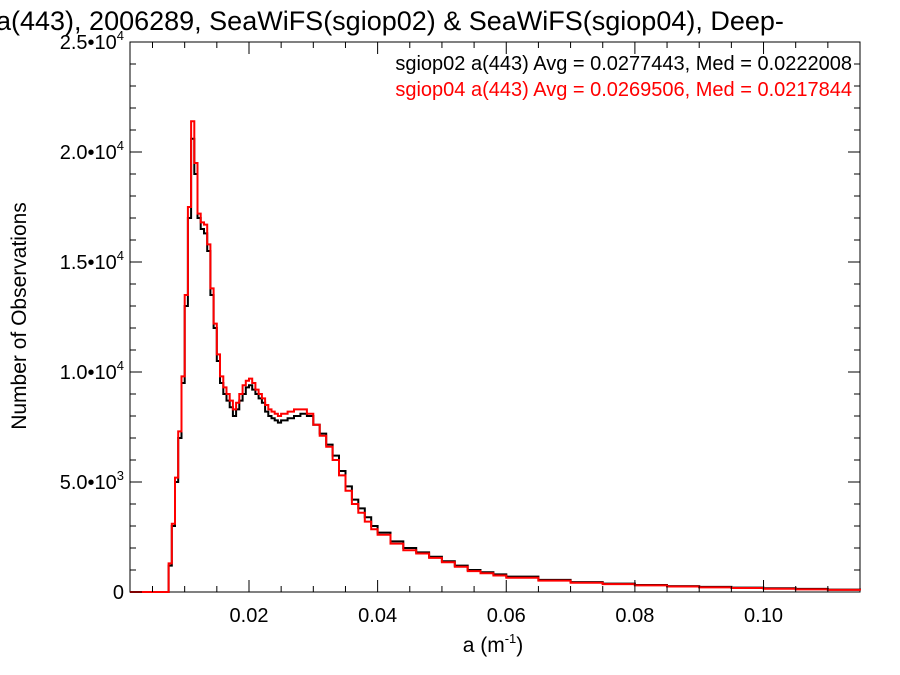 The height and width of the screenshot is (675, 900). What do you see at coordinates (377, 616) in the screenshot?
I see `x-tick-label: 0.04` at bounding box center [377, 616].